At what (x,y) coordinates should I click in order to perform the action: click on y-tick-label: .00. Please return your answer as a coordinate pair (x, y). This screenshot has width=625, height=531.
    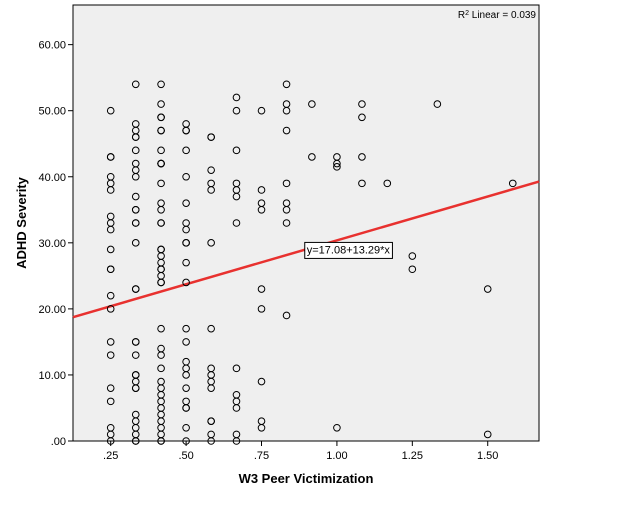
    Looking at the image, I should click on (58, 442).